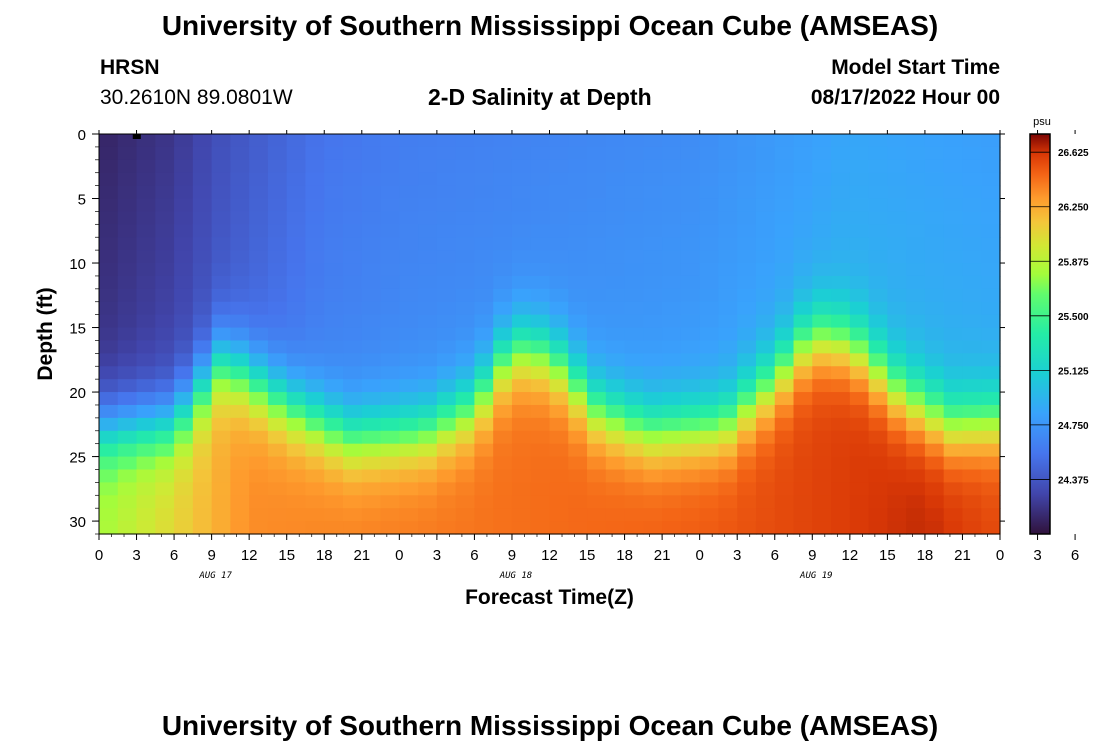 The height and width of the screenshot is (750, 1100). Describe the element at coordinates (437, 555) in the screenshot. I see `x-tick-label: 3` at that location.